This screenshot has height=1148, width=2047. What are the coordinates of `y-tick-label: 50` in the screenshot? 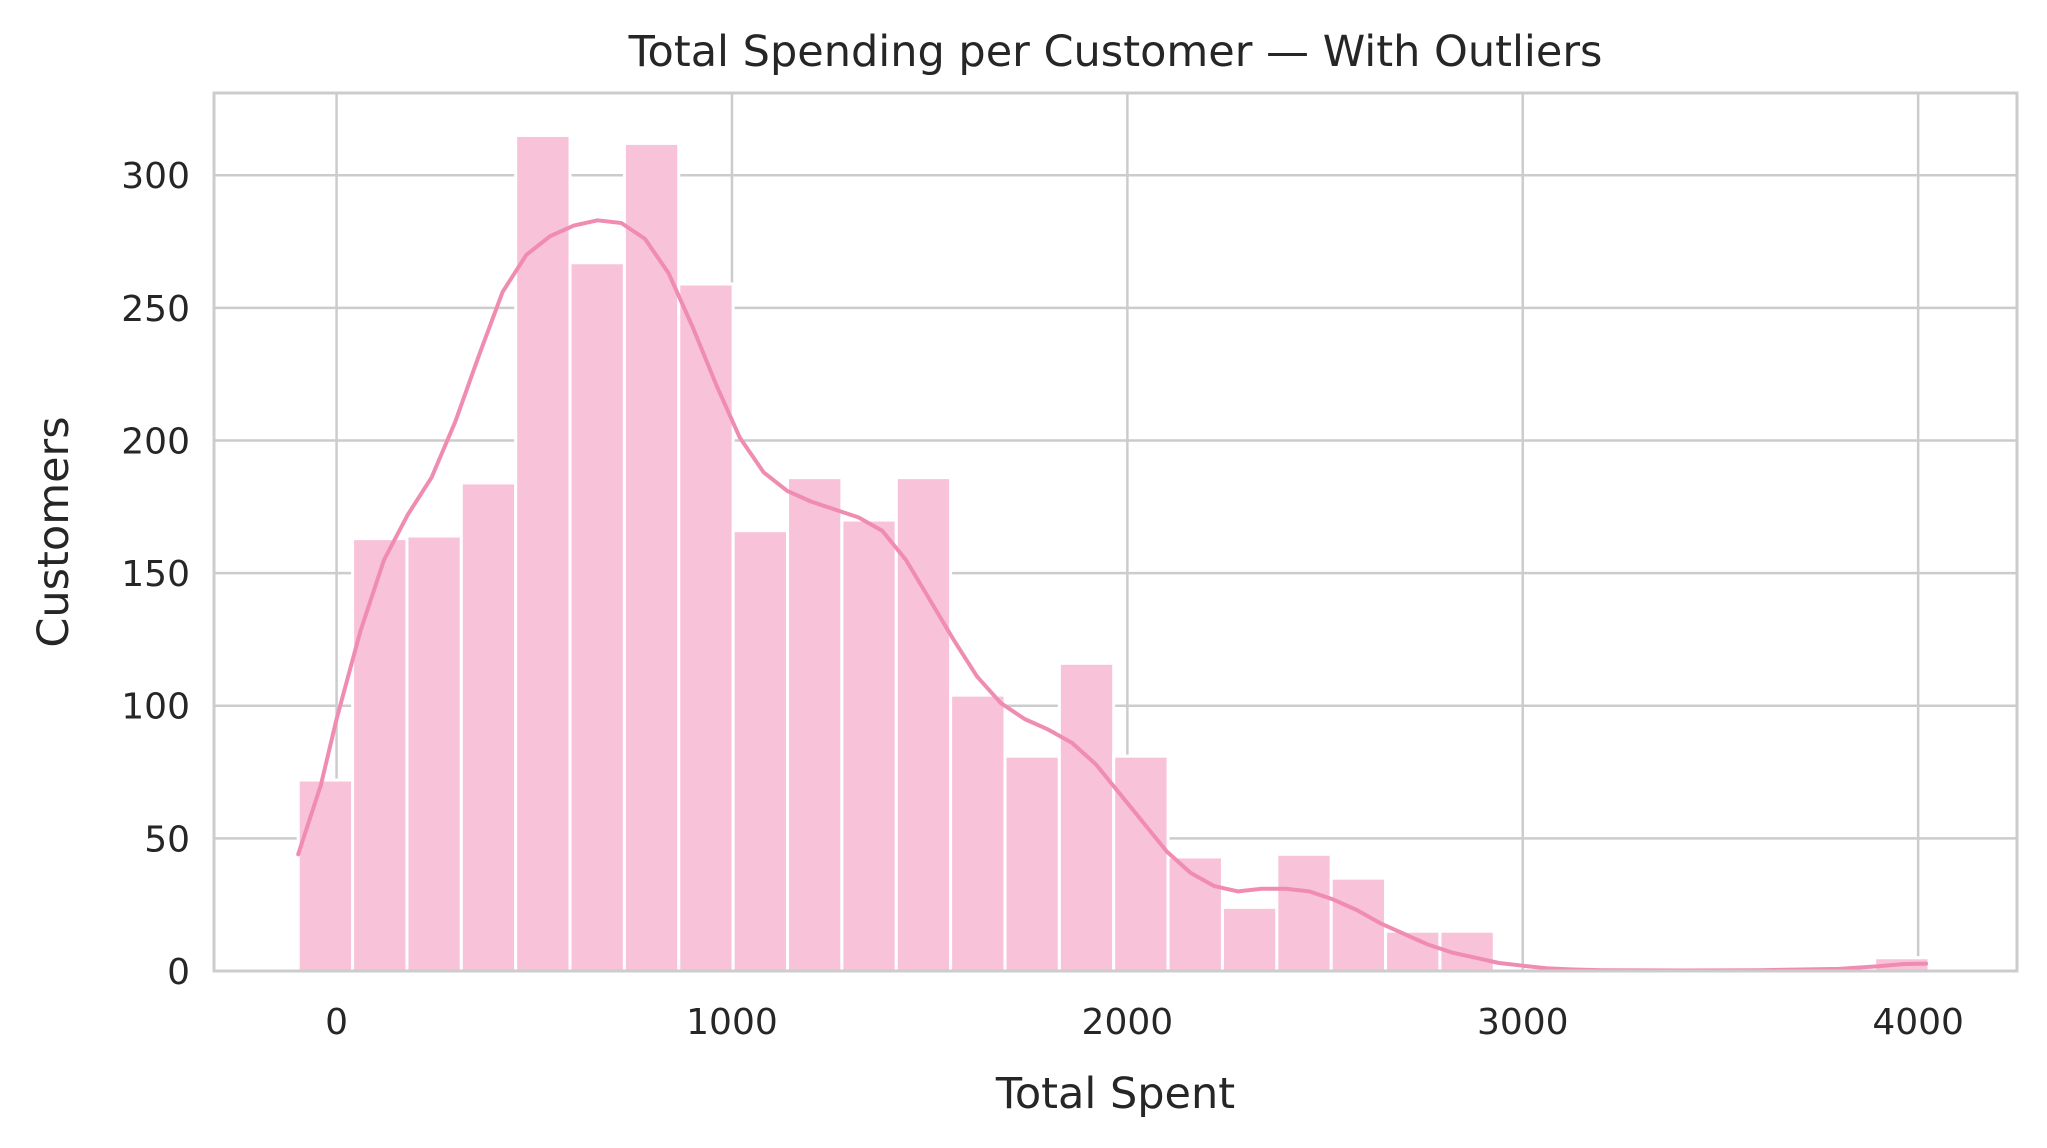 It's located at (167, 839).